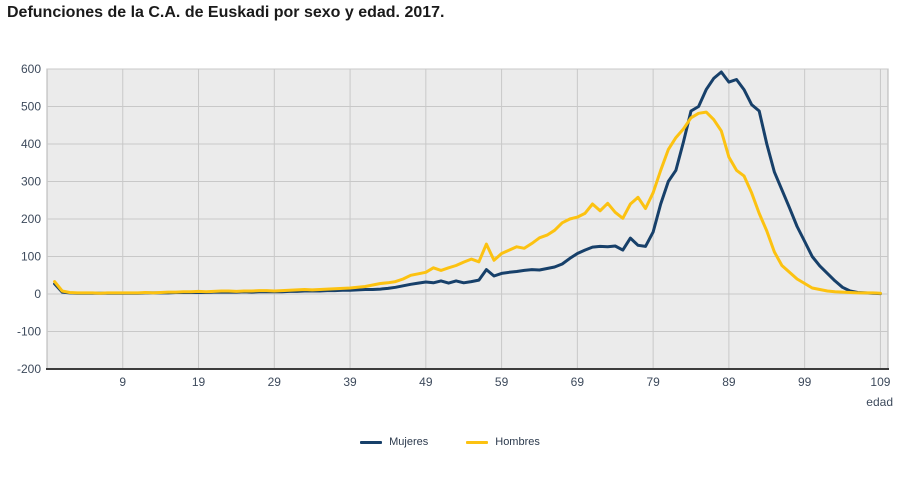 The width and height of the screenshot is (900, 500). I want to click on hombres-line-swatch, so click(477, 442).